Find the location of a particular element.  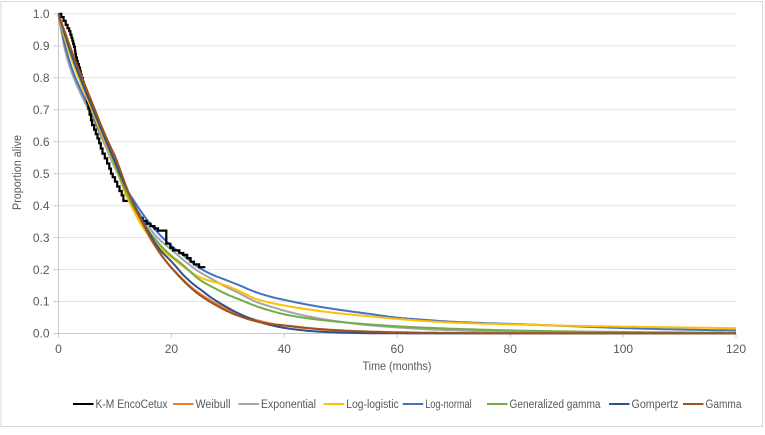

svg-text: Gamma is located at coordinates (724, 405).